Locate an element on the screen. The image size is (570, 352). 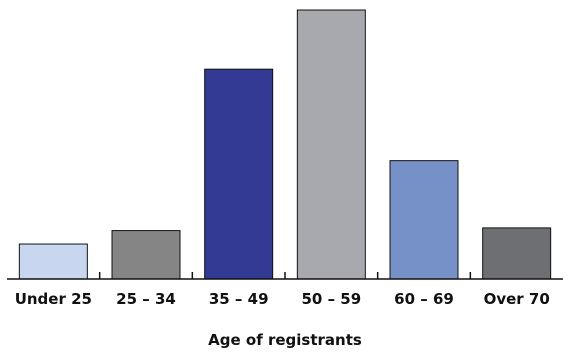
x-tick-label-3: 50 – 59 is located at coordinates (331, 299).